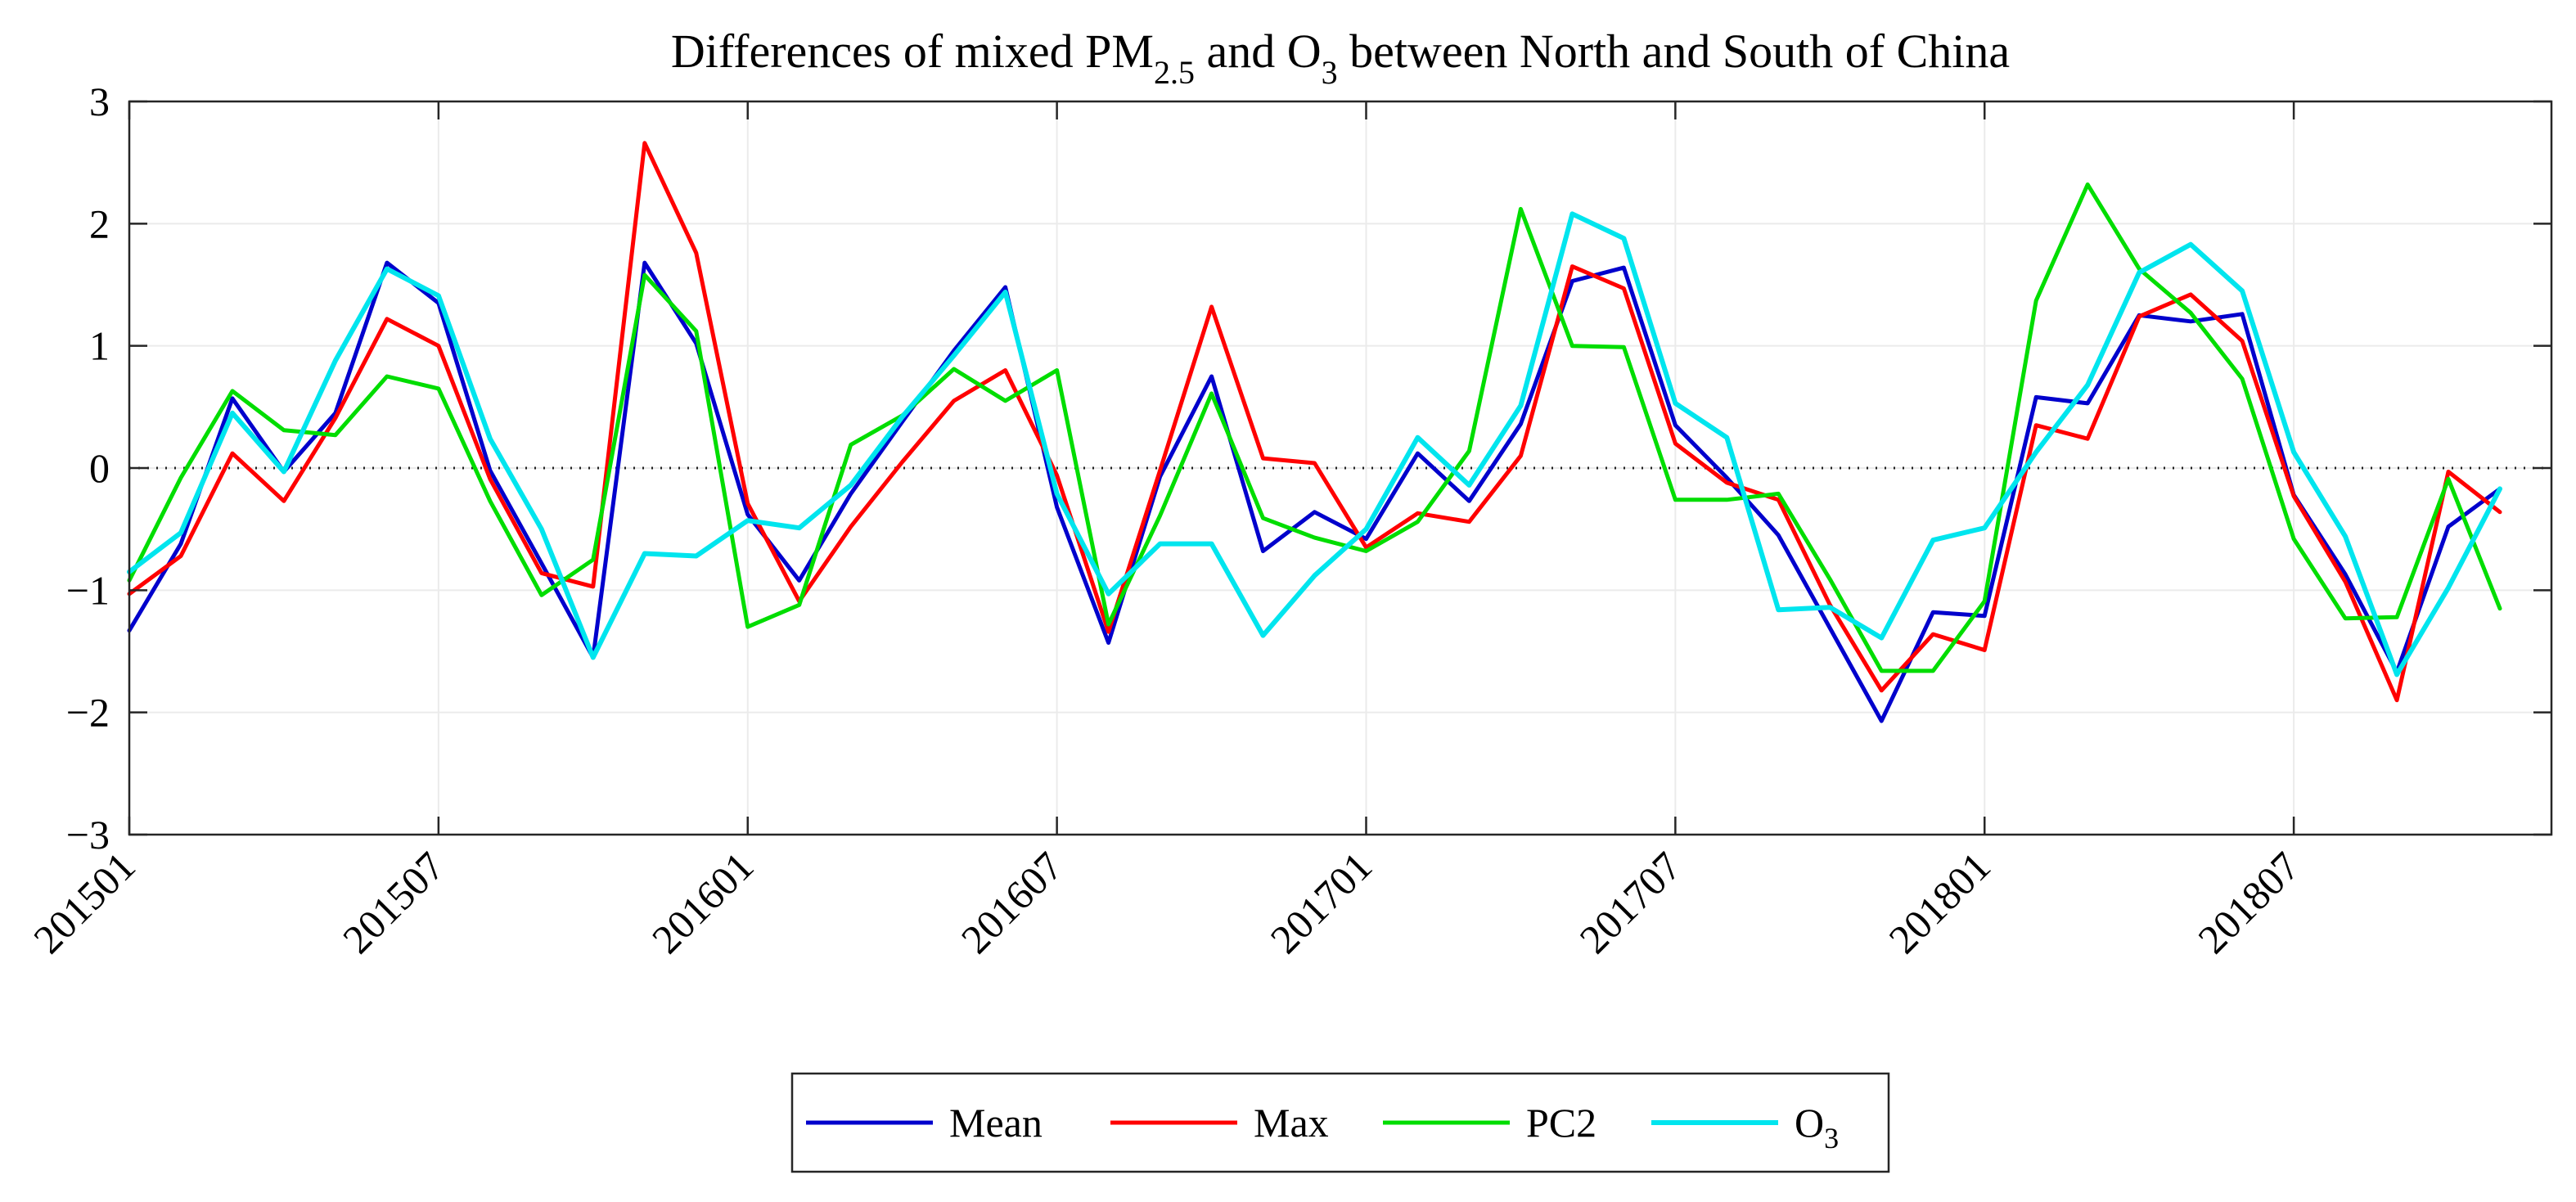  Describe the element at coordinates (913, 51) in the screenshot. I see `title-text-prefix: Differences of mixed PM` at that location.